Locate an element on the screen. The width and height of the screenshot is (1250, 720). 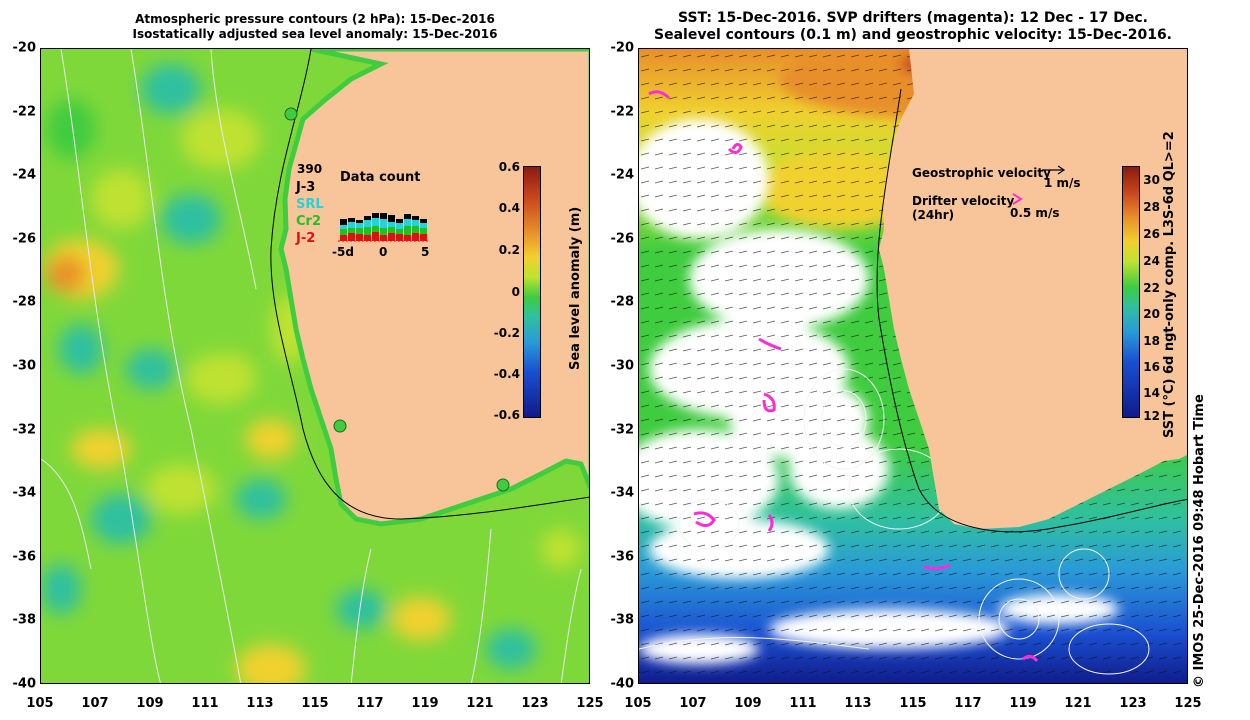
right-x-tick-label: 125 is located at coordinates (1188, 703).